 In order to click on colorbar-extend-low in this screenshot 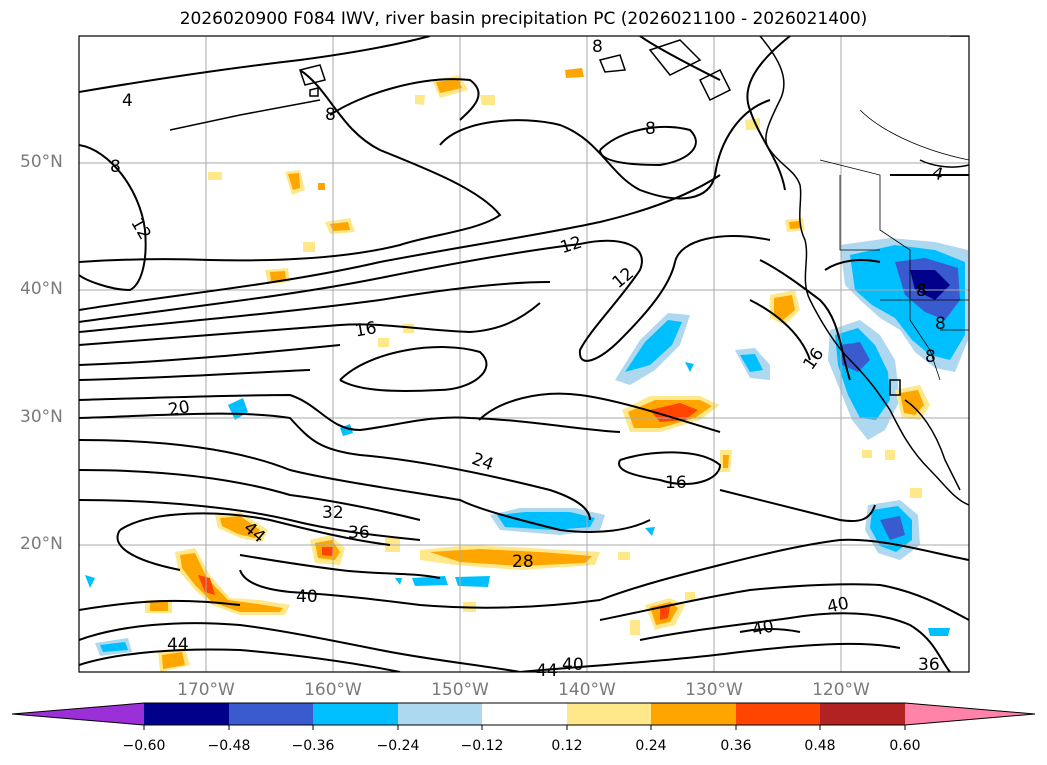, I will do `click(78, 714)`.